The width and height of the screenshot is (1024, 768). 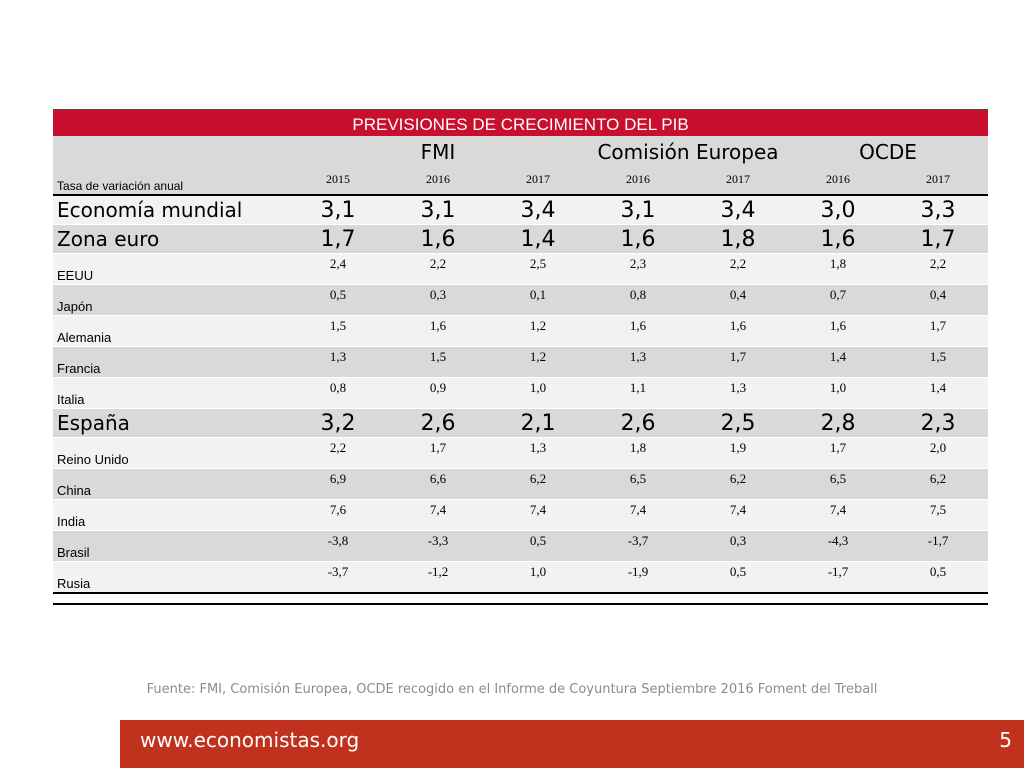 I want to click on bottom-rule, so click(x=520, y=604).